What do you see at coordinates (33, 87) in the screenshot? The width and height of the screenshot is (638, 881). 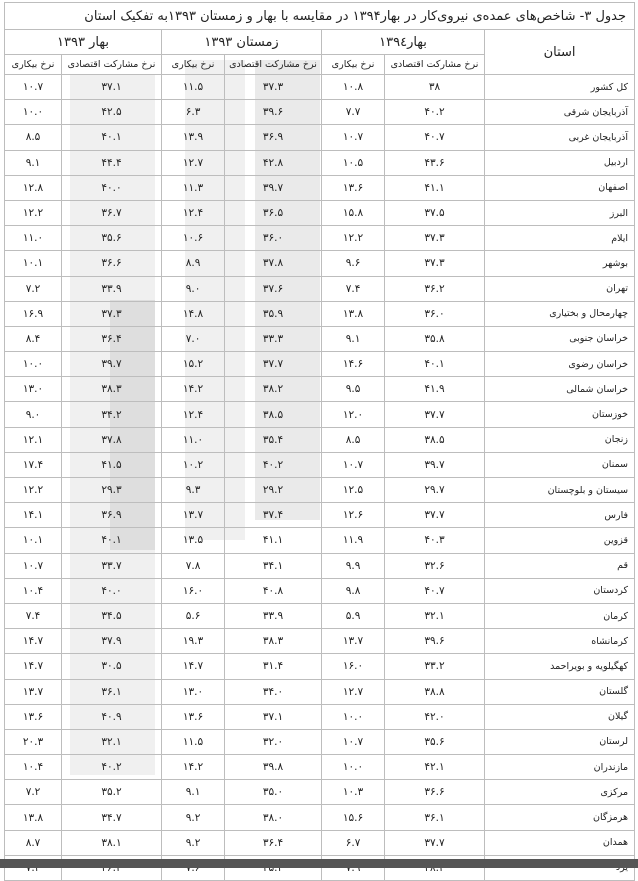 I see `unemployment-cell: ۱۰.۷` at bounding box center [33, 87].